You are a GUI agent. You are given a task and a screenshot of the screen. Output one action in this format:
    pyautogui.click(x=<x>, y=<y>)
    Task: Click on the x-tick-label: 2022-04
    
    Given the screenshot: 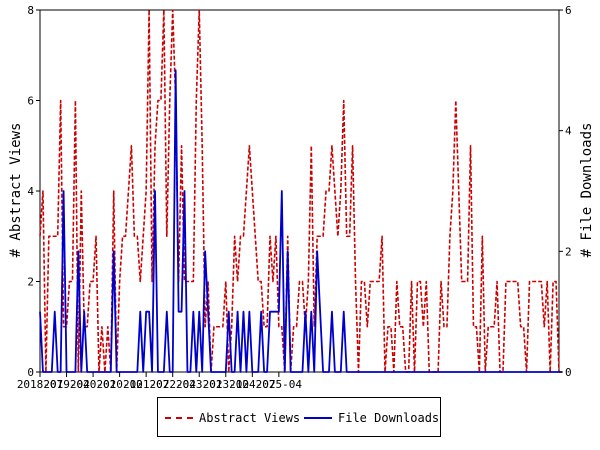 What is the action you would take?
    pyautogui.click(x=173, y=384)
    